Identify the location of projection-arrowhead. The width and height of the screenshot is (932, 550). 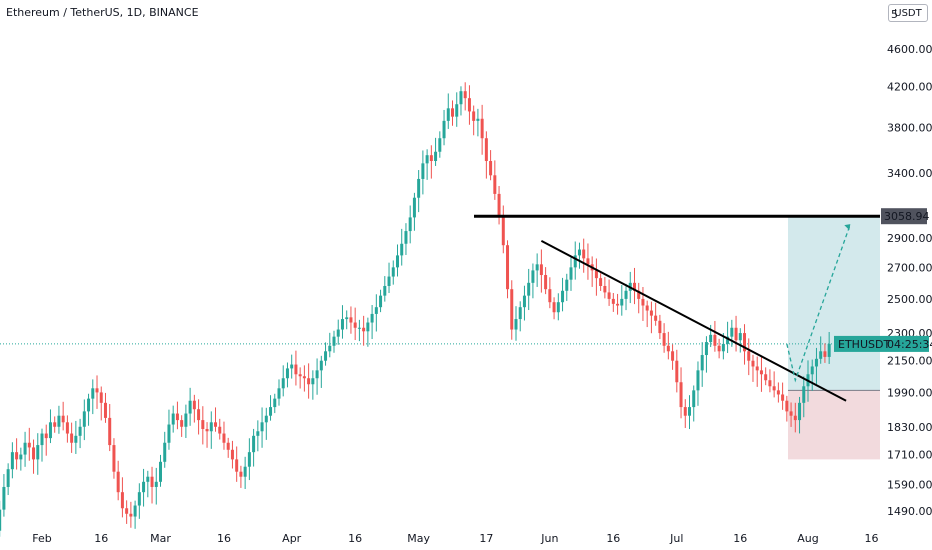
(847, 227).